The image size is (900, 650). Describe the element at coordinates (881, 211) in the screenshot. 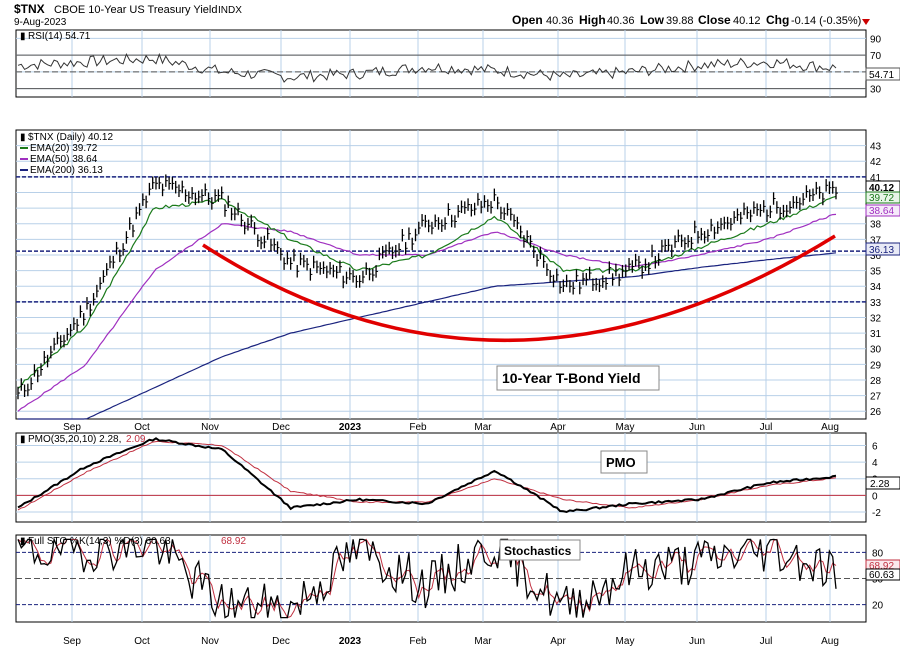

I see `ema50-badge: 38.64` at that location.